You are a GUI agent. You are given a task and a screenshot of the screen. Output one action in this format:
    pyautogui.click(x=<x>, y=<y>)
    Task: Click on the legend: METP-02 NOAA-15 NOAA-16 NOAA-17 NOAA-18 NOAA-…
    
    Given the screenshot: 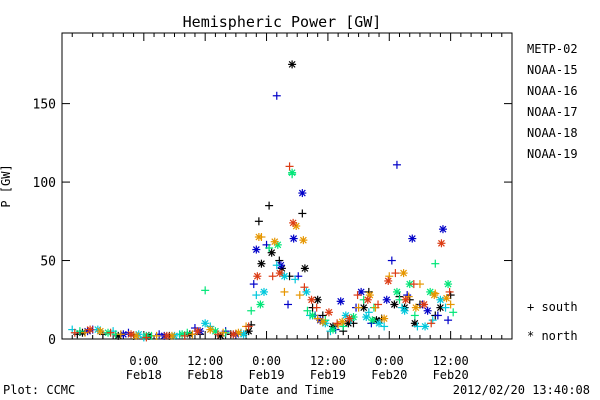 What is the action you would take?
    pyautogui.click(x=552, y=101)
    